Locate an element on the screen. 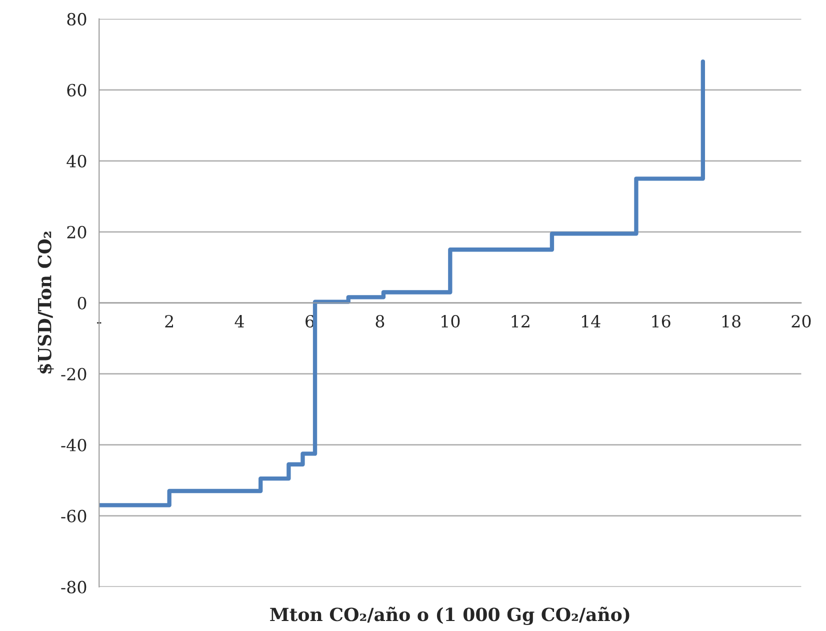 Image resolution: width=826 pixels, height=631 pixels. y-tick-label: -40 is located at coordinates (73, 445).